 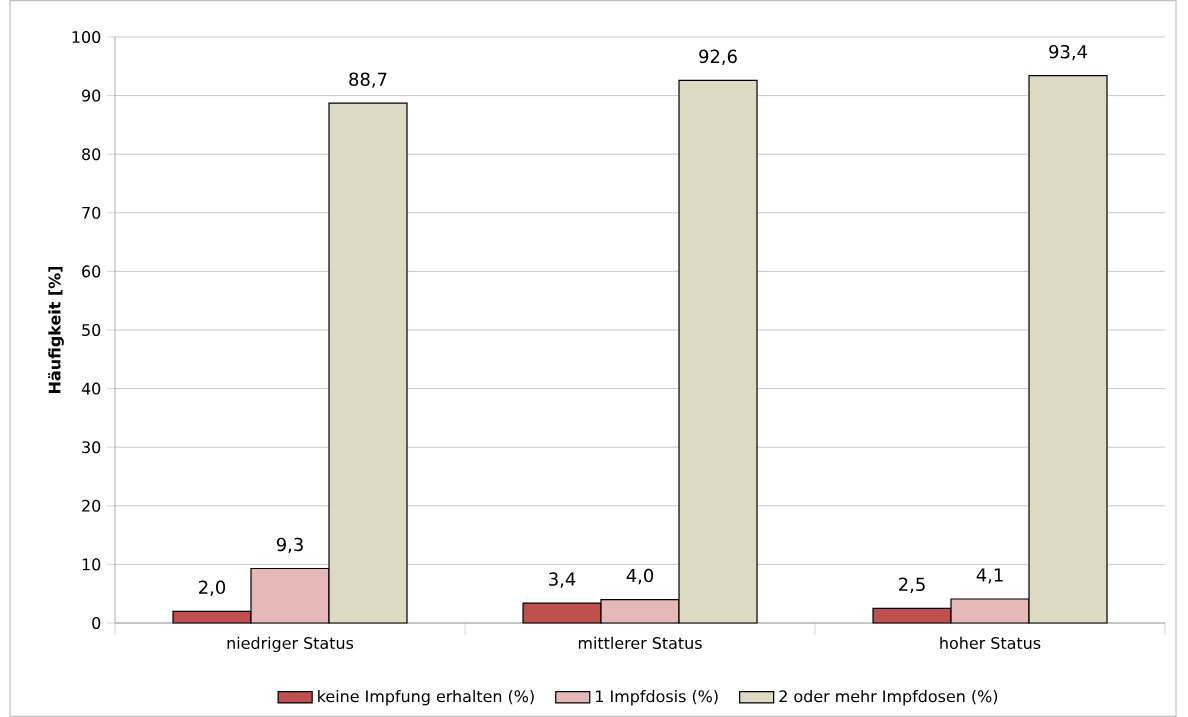 I want to click on data-label: 9,3, so click(x=289, y=545).